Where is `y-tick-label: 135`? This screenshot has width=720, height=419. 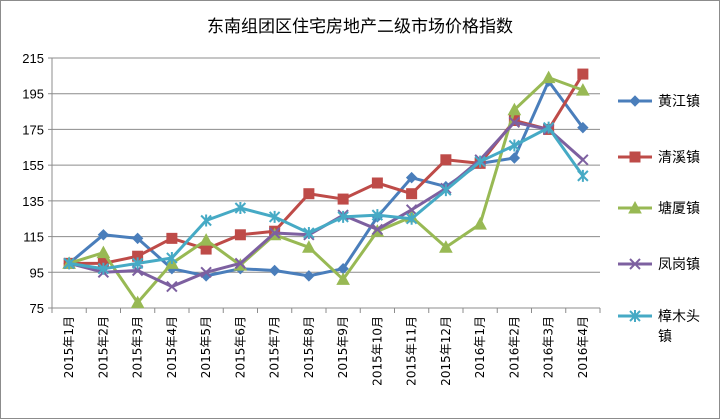
y-tick-label: 135 is located at coordinates (33, 201).